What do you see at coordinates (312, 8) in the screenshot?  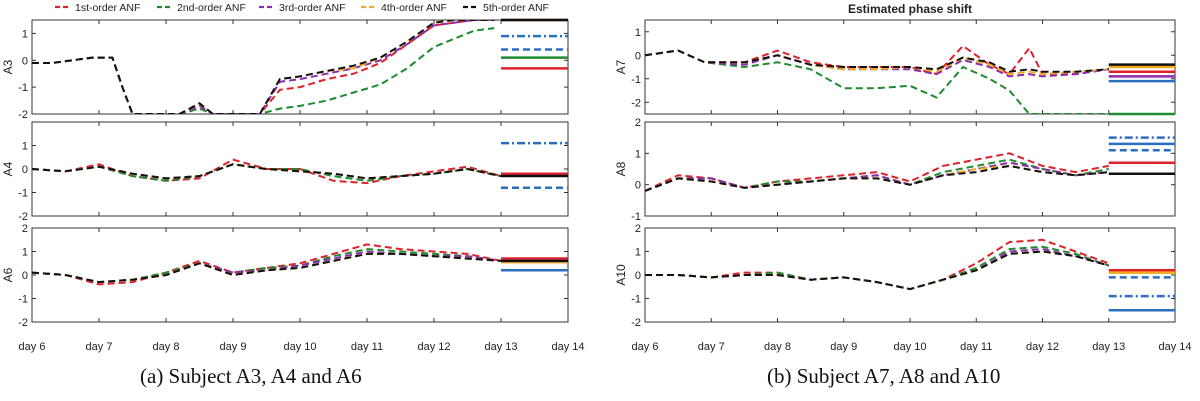 I see `legend-entry: 3rd-order ANF` at bounding box center [312, 8].